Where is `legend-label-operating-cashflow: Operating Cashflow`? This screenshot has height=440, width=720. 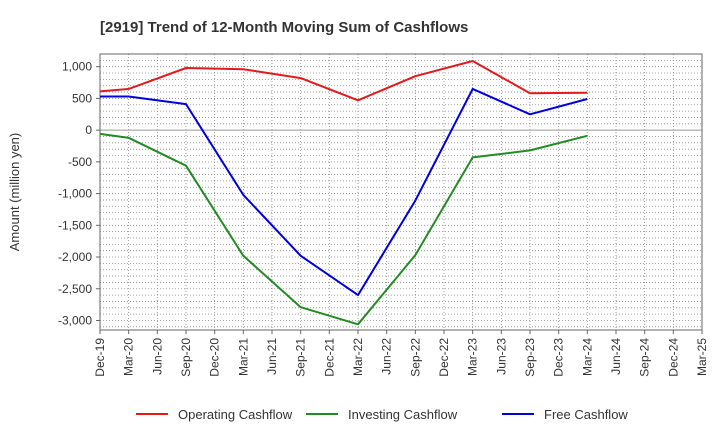 legend-label-operating-cashflow: Operating Cashflow is located at coordinates (235, 414).